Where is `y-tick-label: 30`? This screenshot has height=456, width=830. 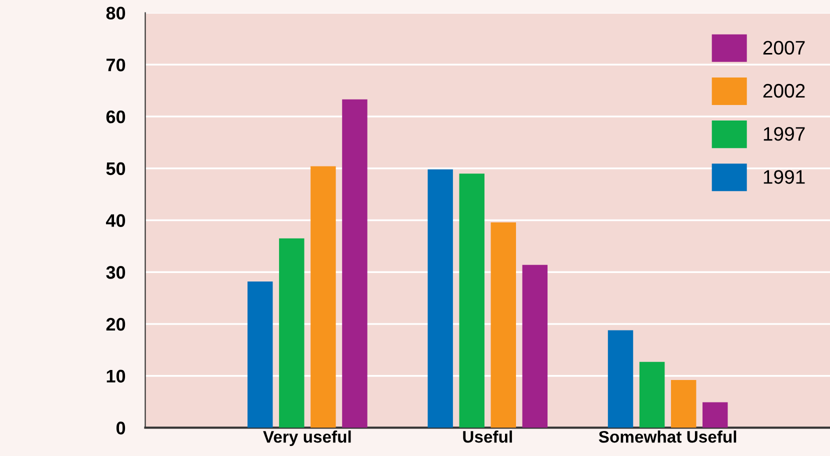
y-tick-label: 30 is located at coordinates (116, 272).